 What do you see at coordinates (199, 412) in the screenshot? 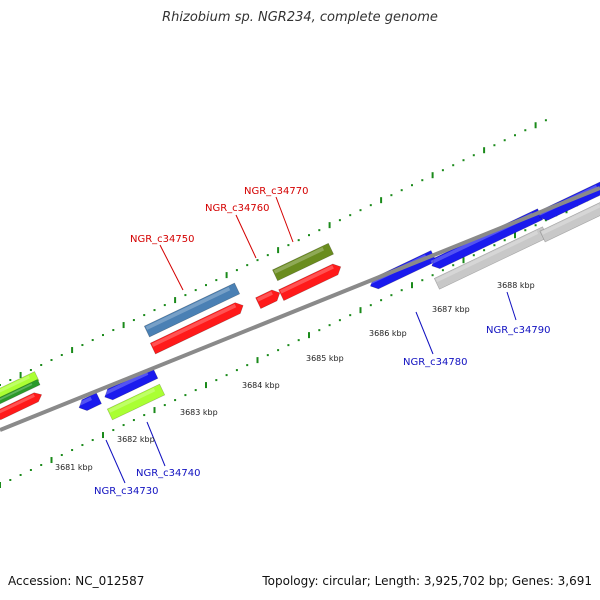
I see `scale-label: 3683 kbp` at bounding box center [199, 412].